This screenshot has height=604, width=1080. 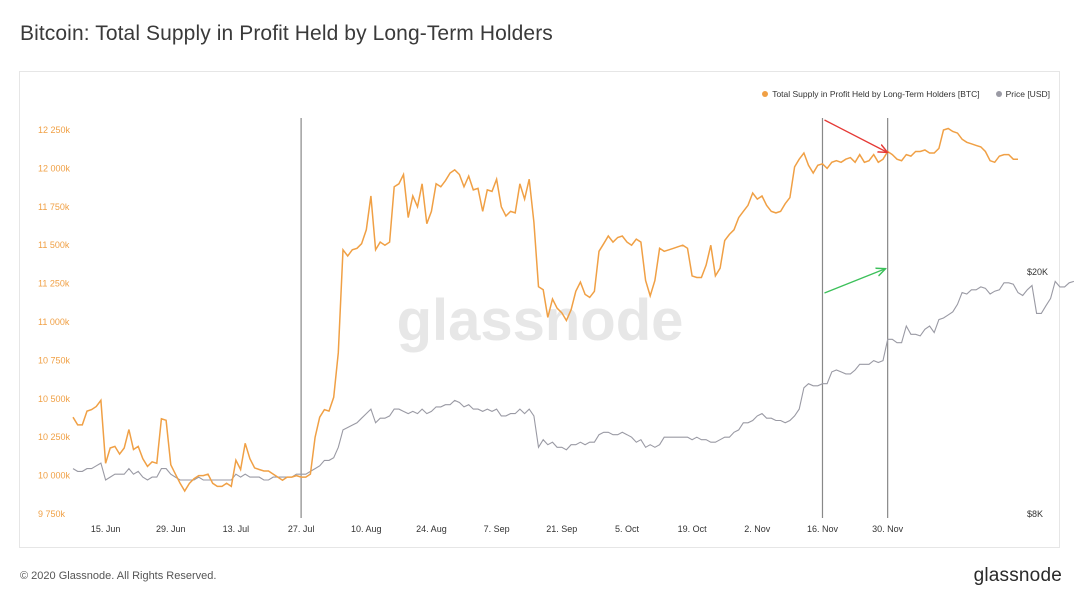 I want to click on x-tick-label: 27. Jul, so click(x=301, y=529).